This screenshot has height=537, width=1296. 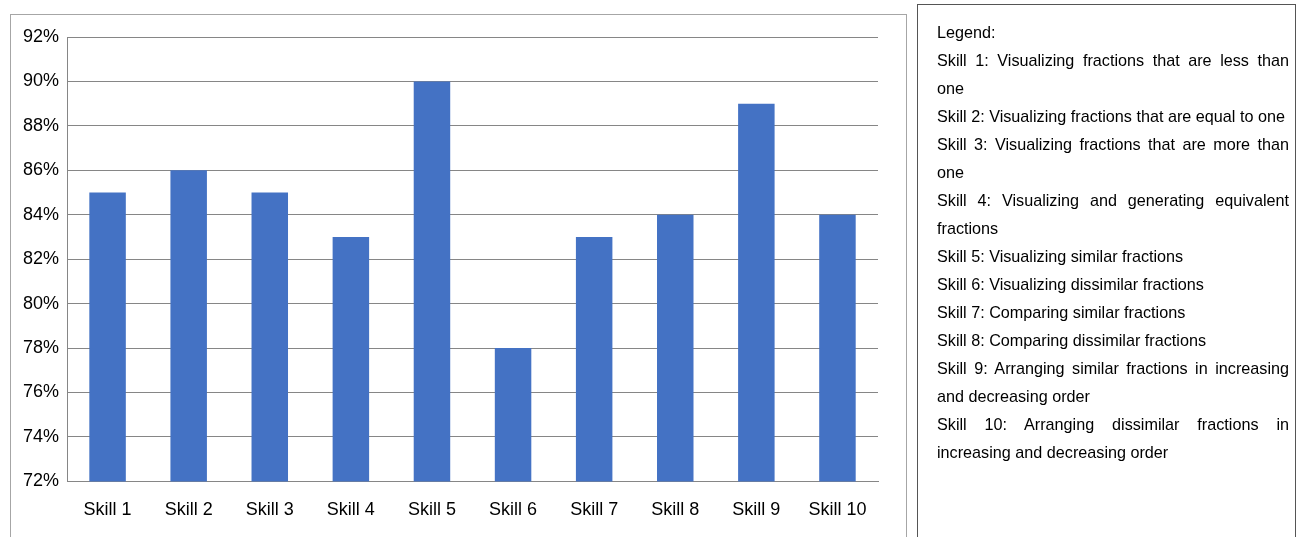 What do you see at coordinates (513, 509) in the screenshot?
I see `x-tick-label: Skill 6` at bounding box center [513, 509].